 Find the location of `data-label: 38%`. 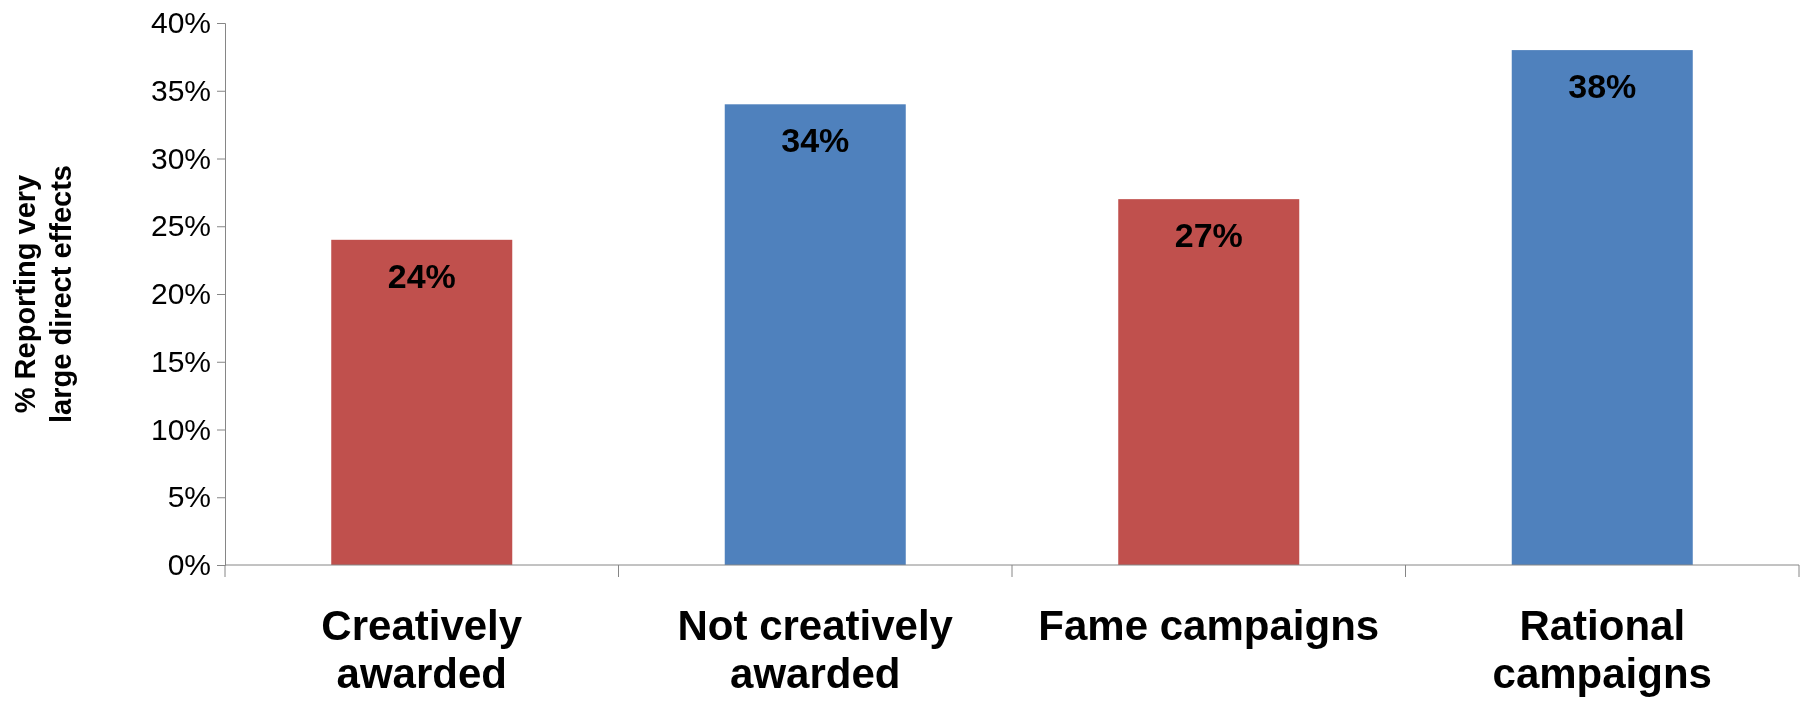

data-label: 38% is located at coordinates (1602, 86).